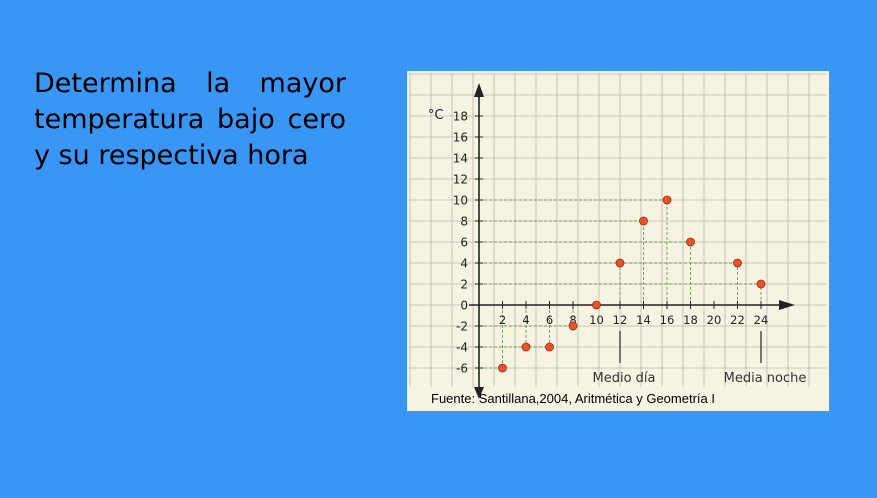  Describe the element at coordinates (596, 320) in the screenshot. I see `x-tick-label: 10` at that location.